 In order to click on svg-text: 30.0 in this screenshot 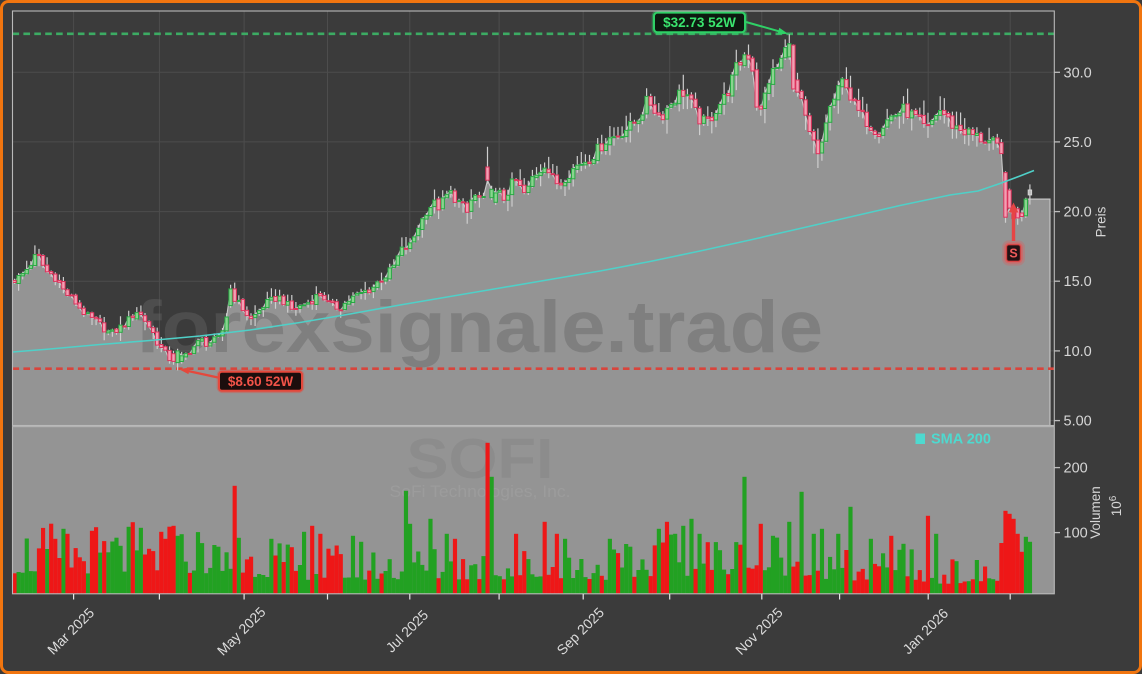, I will do `click(1078, 73)`.